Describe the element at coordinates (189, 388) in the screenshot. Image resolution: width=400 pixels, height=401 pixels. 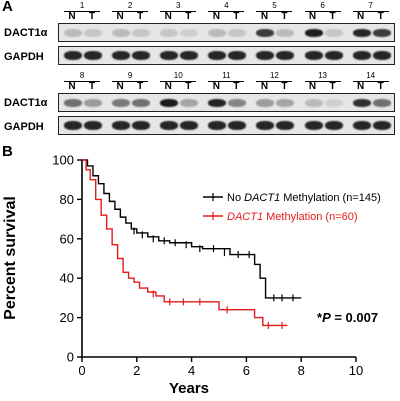
I see `x-axis-label: Years` at that location.